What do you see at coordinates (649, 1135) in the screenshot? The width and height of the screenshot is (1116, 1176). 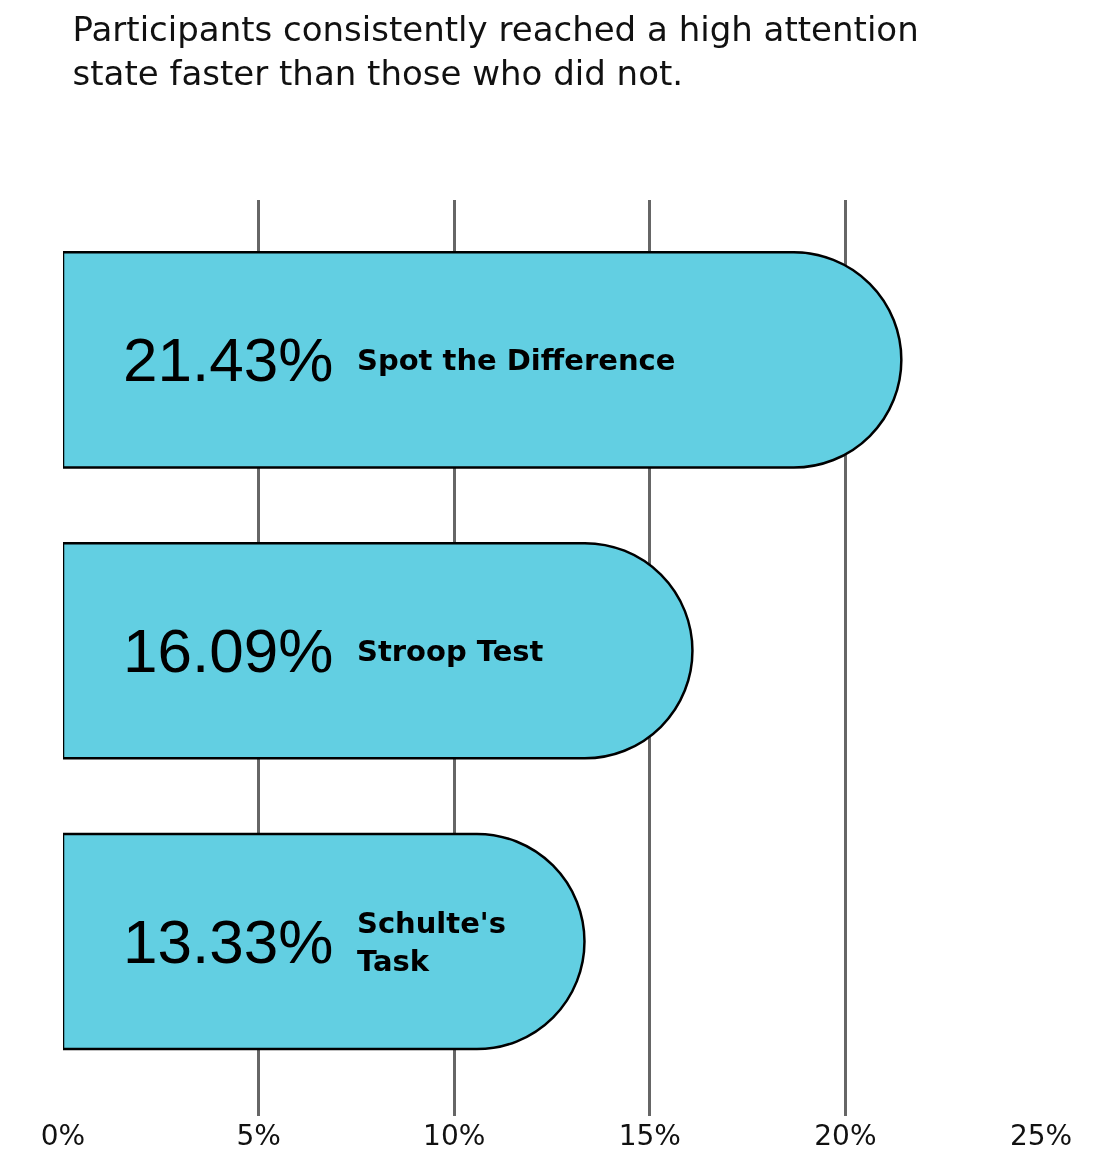 I see `x-tick-label: 15%` at bounding box center [649, 1135].